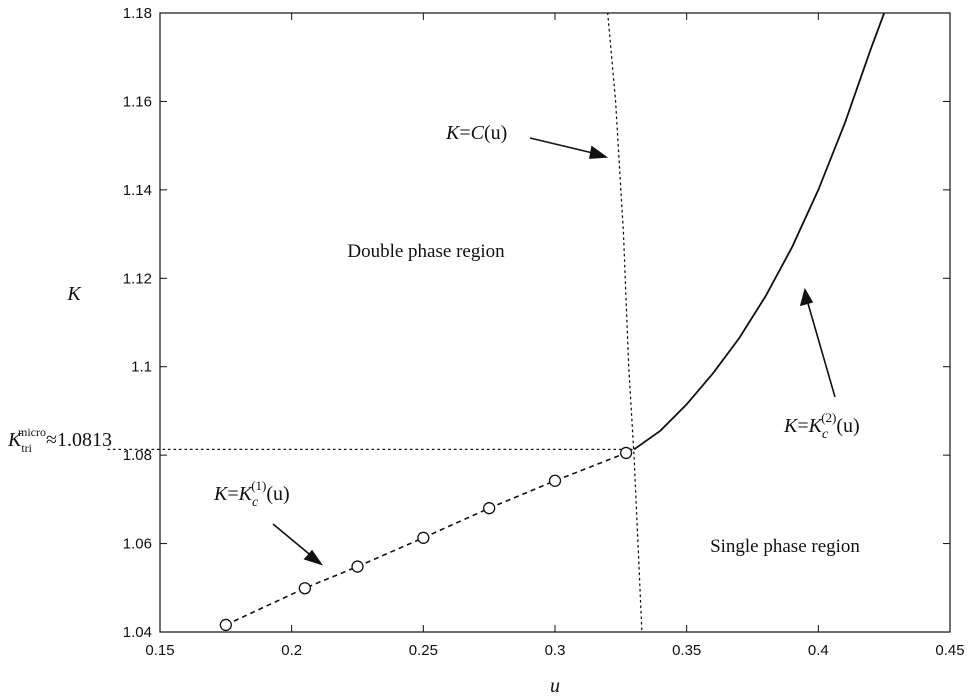 The image size is (969, 698). What do you see at coordinates (137, 632) in the screenshot?
I see `y-tick-label: 1.04` at bounding box center [137, 632].